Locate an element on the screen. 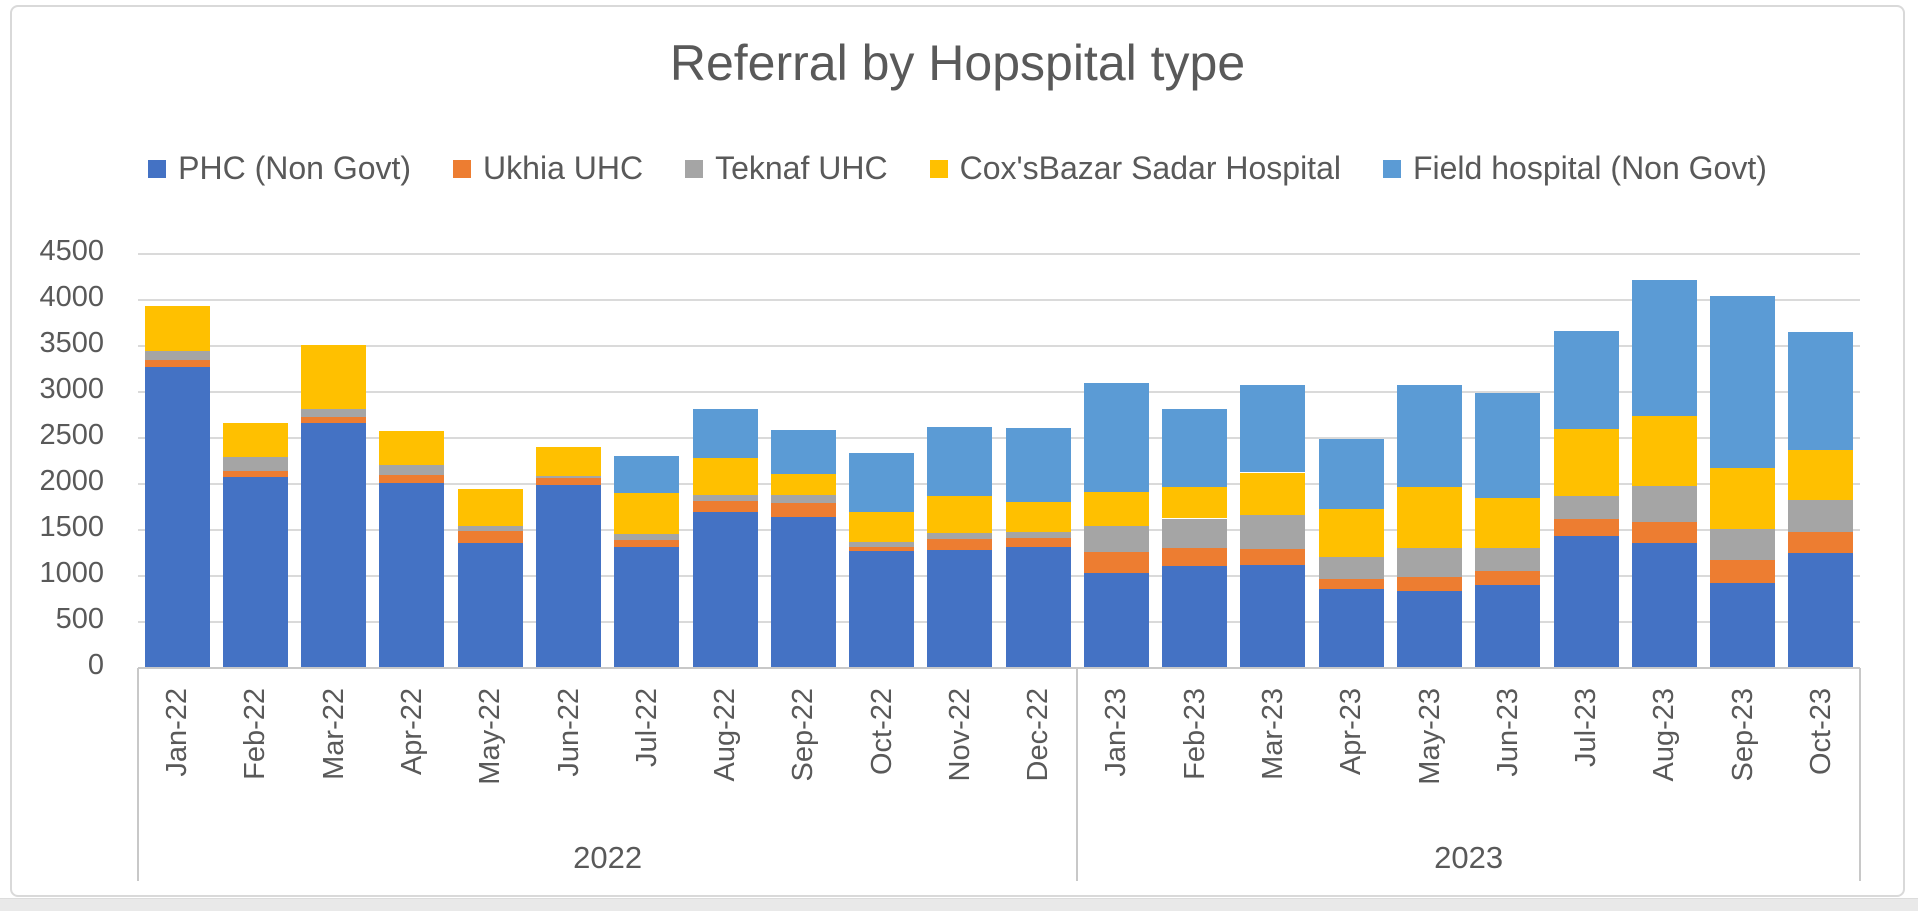 The image size is (1918, 911). x-axis-month-label: May-23 is located at coordinates (1429, 736).